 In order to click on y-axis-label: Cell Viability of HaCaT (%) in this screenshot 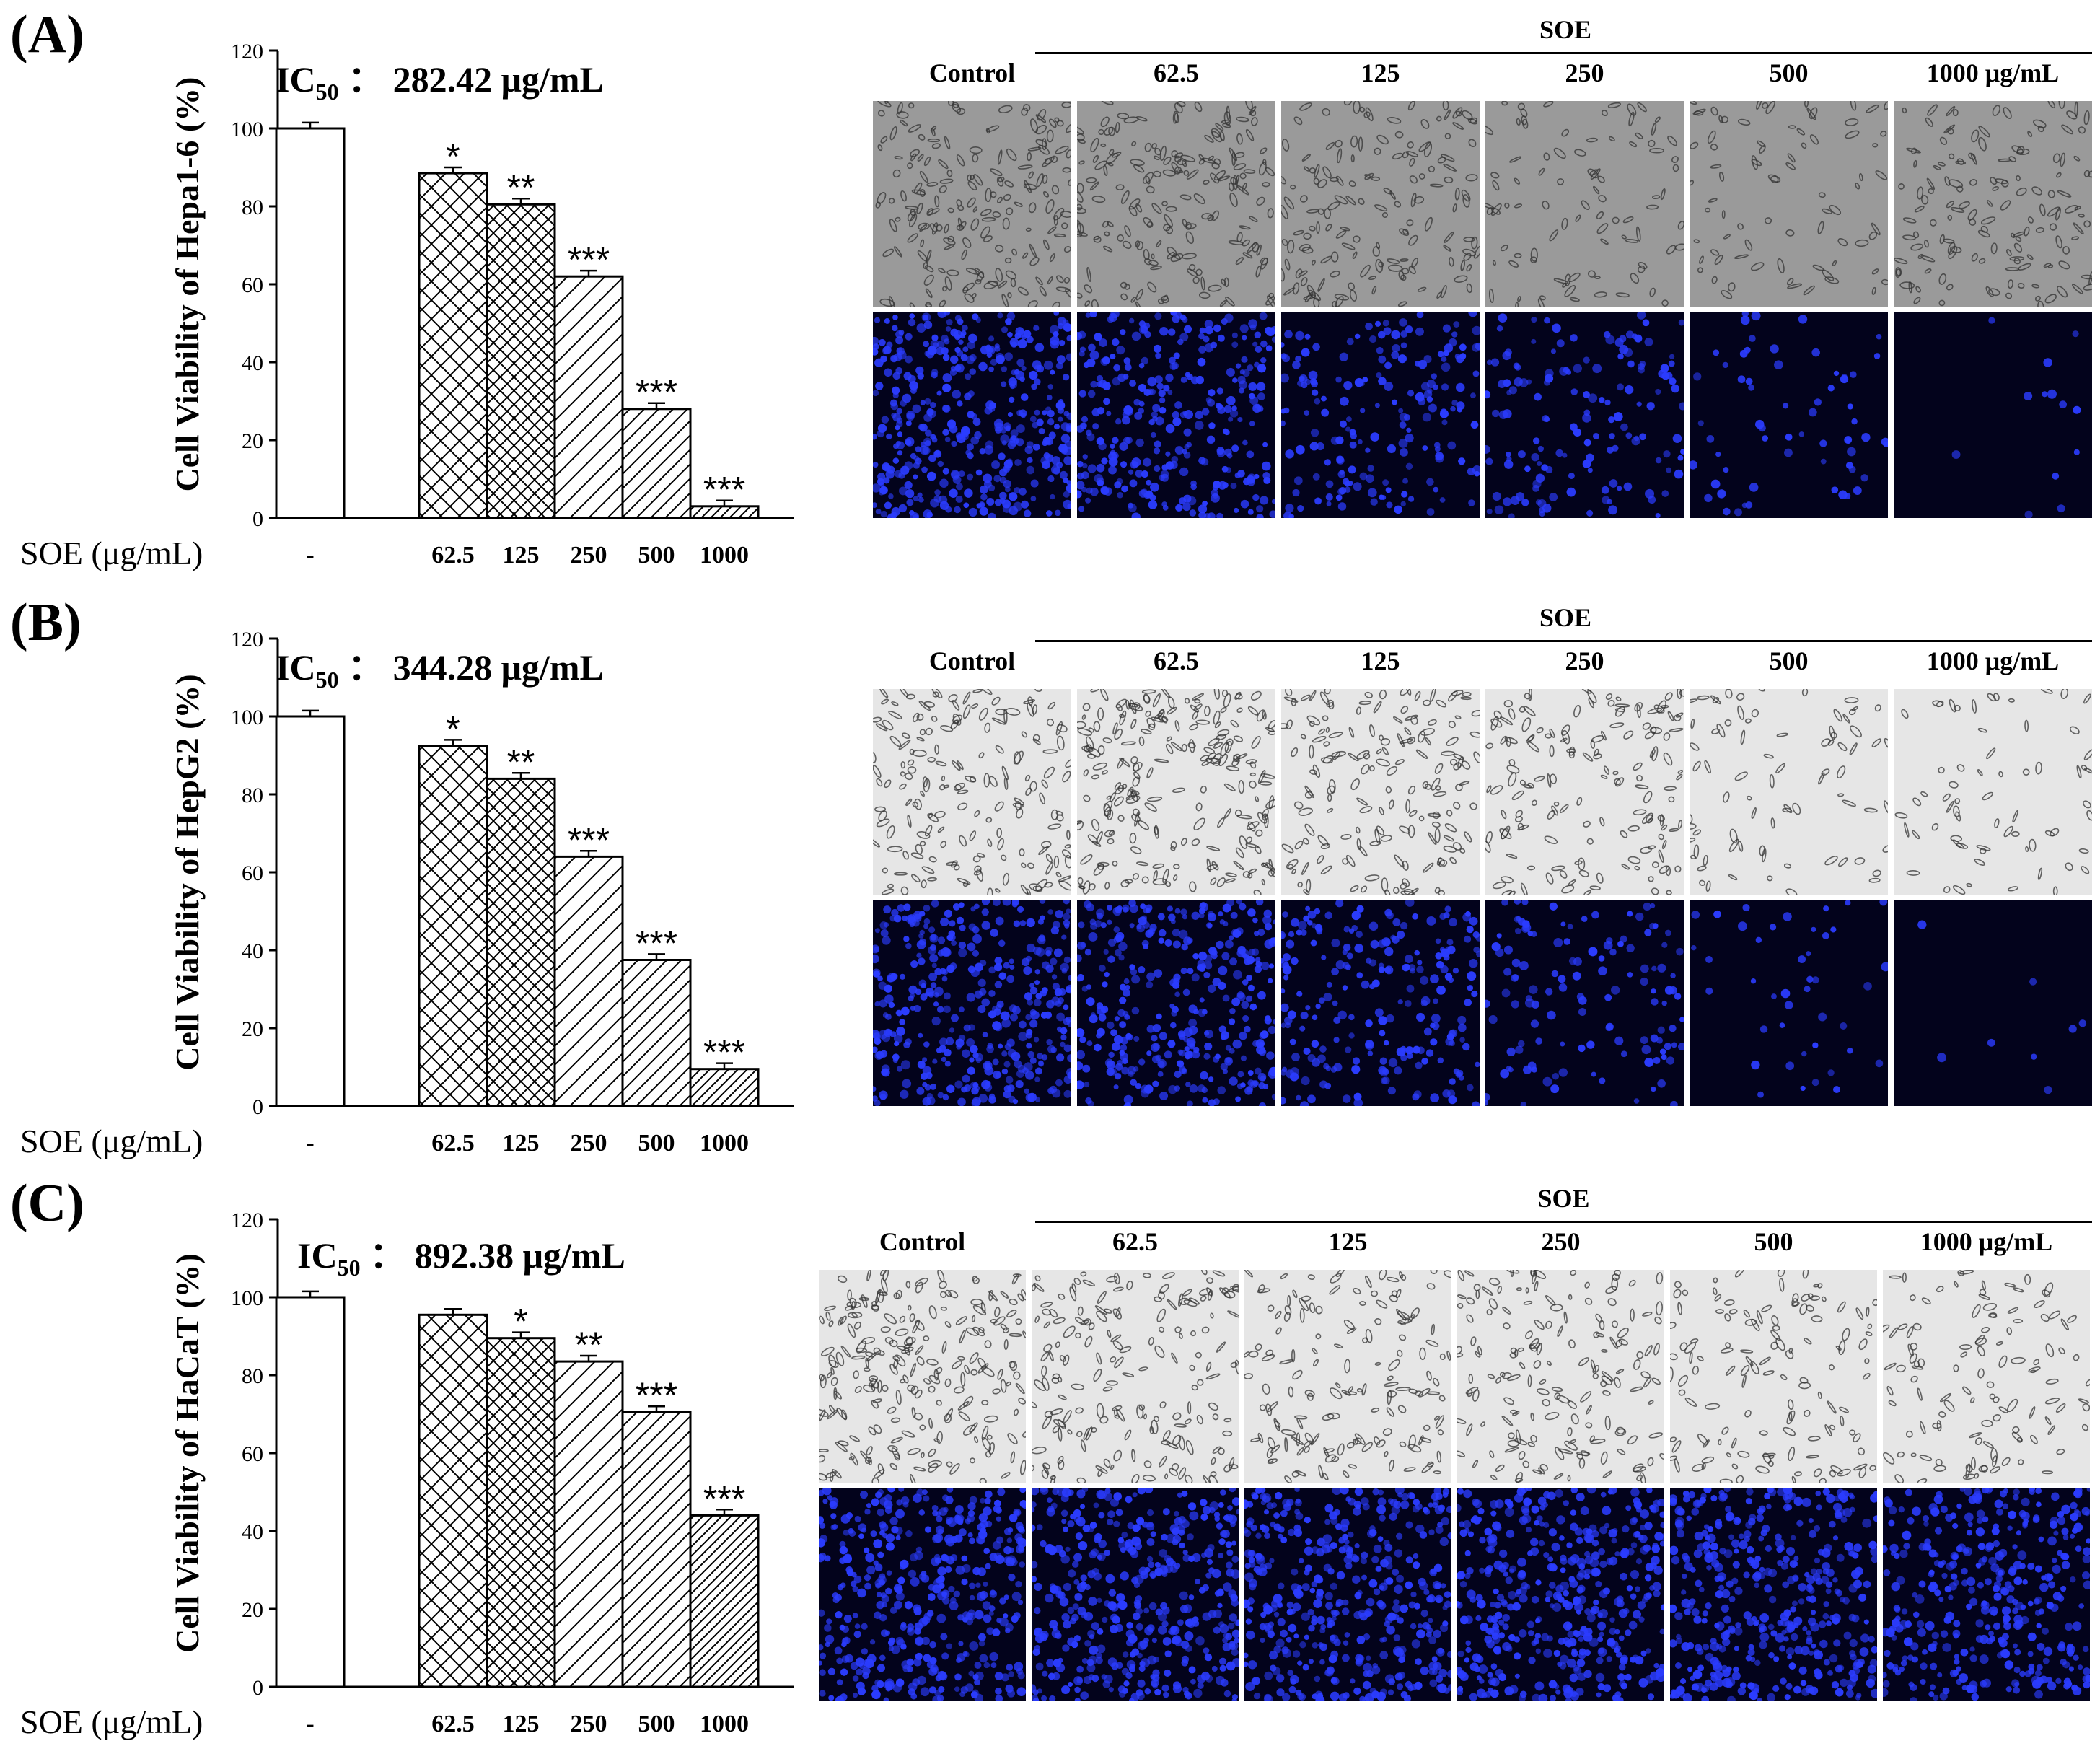, I will do `click(187, 1453)`.